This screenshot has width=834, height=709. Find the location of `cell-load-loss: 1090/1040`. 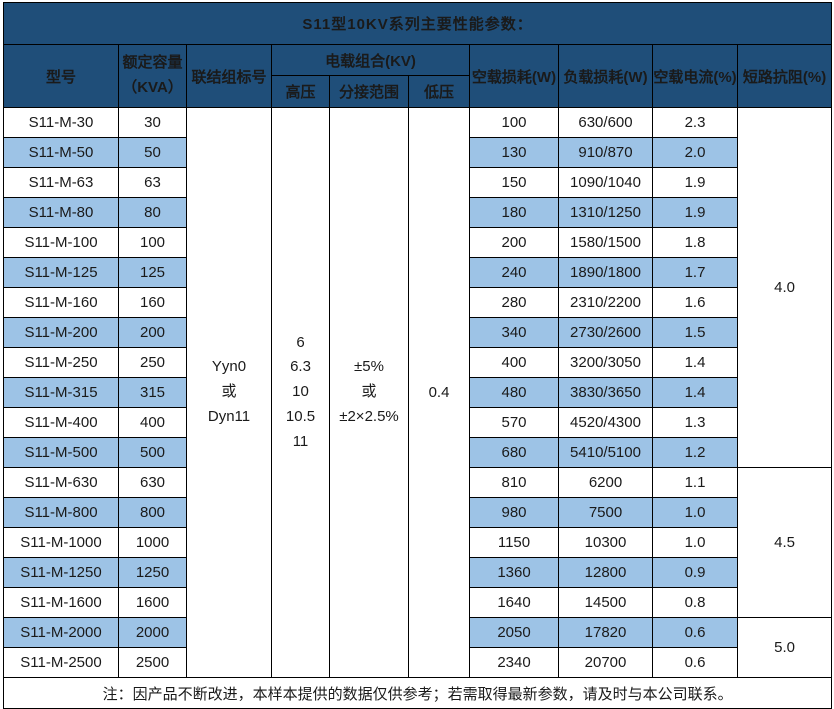

cell-load-loss: 1090/1040 is located at coordinates (605, 182).